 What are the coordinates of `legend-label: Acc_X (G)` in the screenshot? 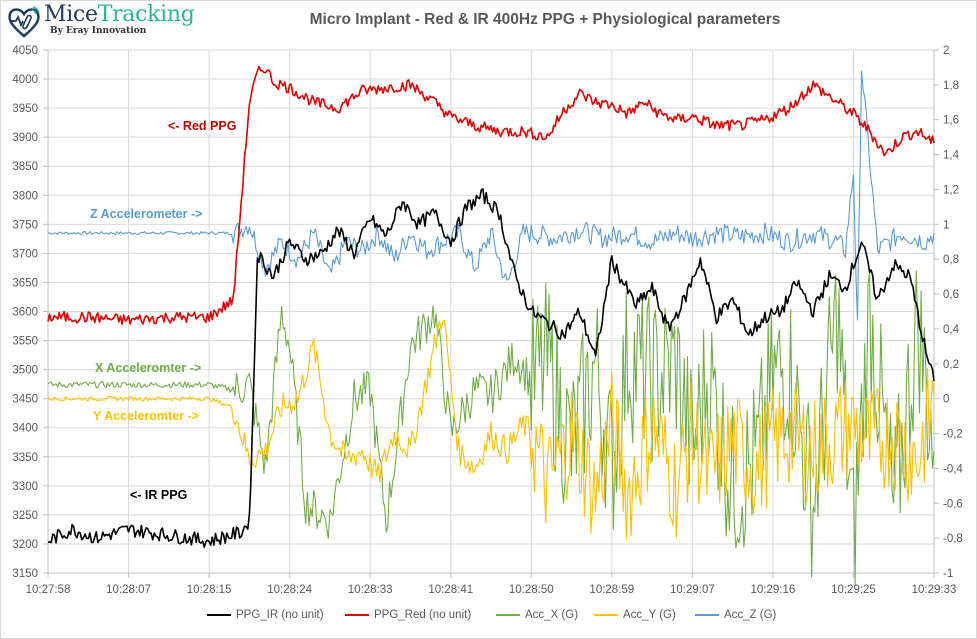 It's located at (552, 615).